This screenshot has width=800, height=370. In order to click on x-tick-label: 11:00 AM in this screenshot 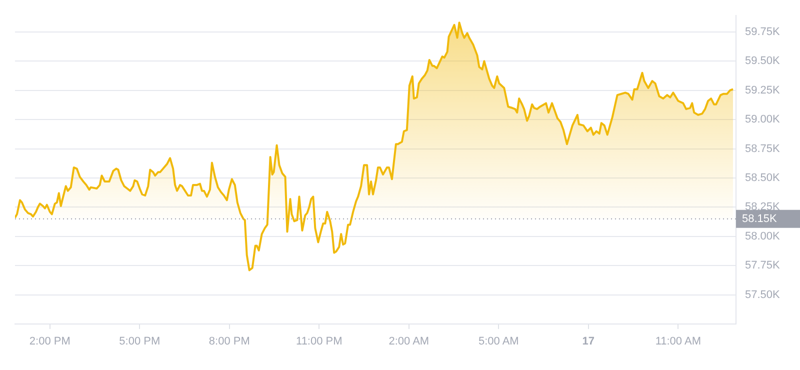, I will do `click(678, 342)`.